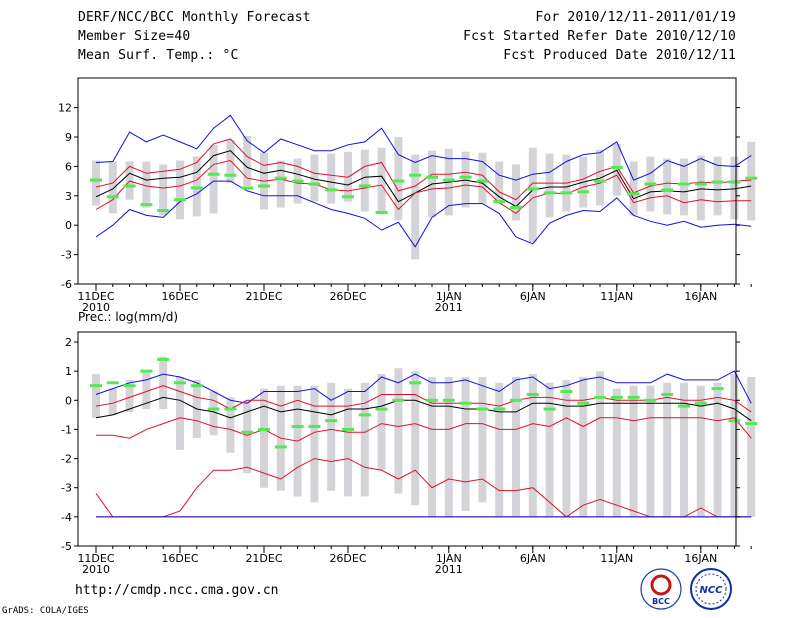 The height and width of the screenshot is (618, 800). What do you see at coordinates (68, 166) in the screenshot?
I see `y-tick-label: 6` at bounding box center [68, 166].